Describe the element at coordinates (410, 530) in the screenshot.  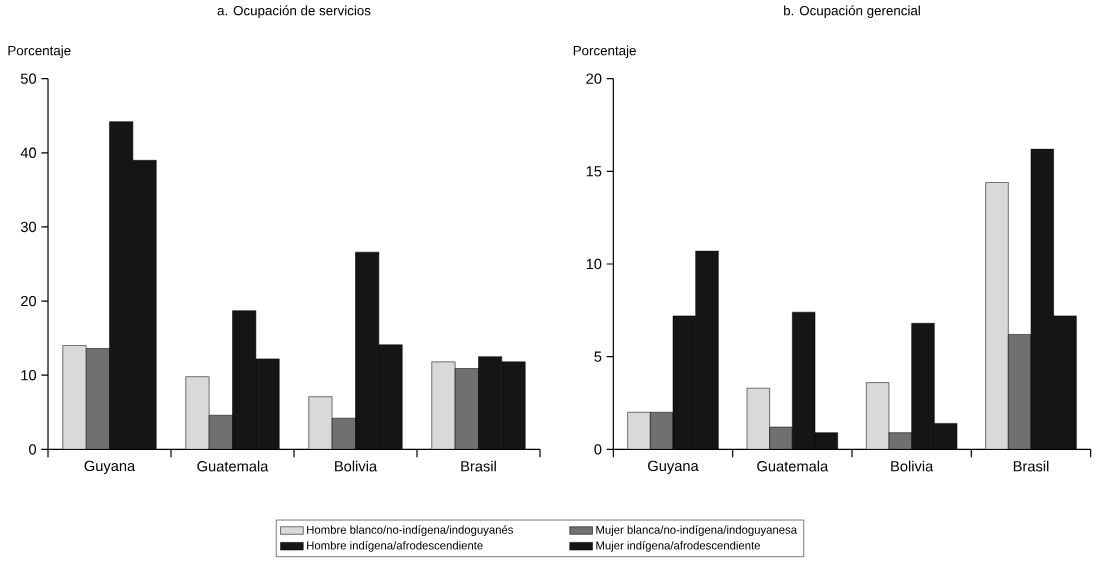
I see `legend-label: Hombre blanco/no-indígena/indoguyanés` at that location.